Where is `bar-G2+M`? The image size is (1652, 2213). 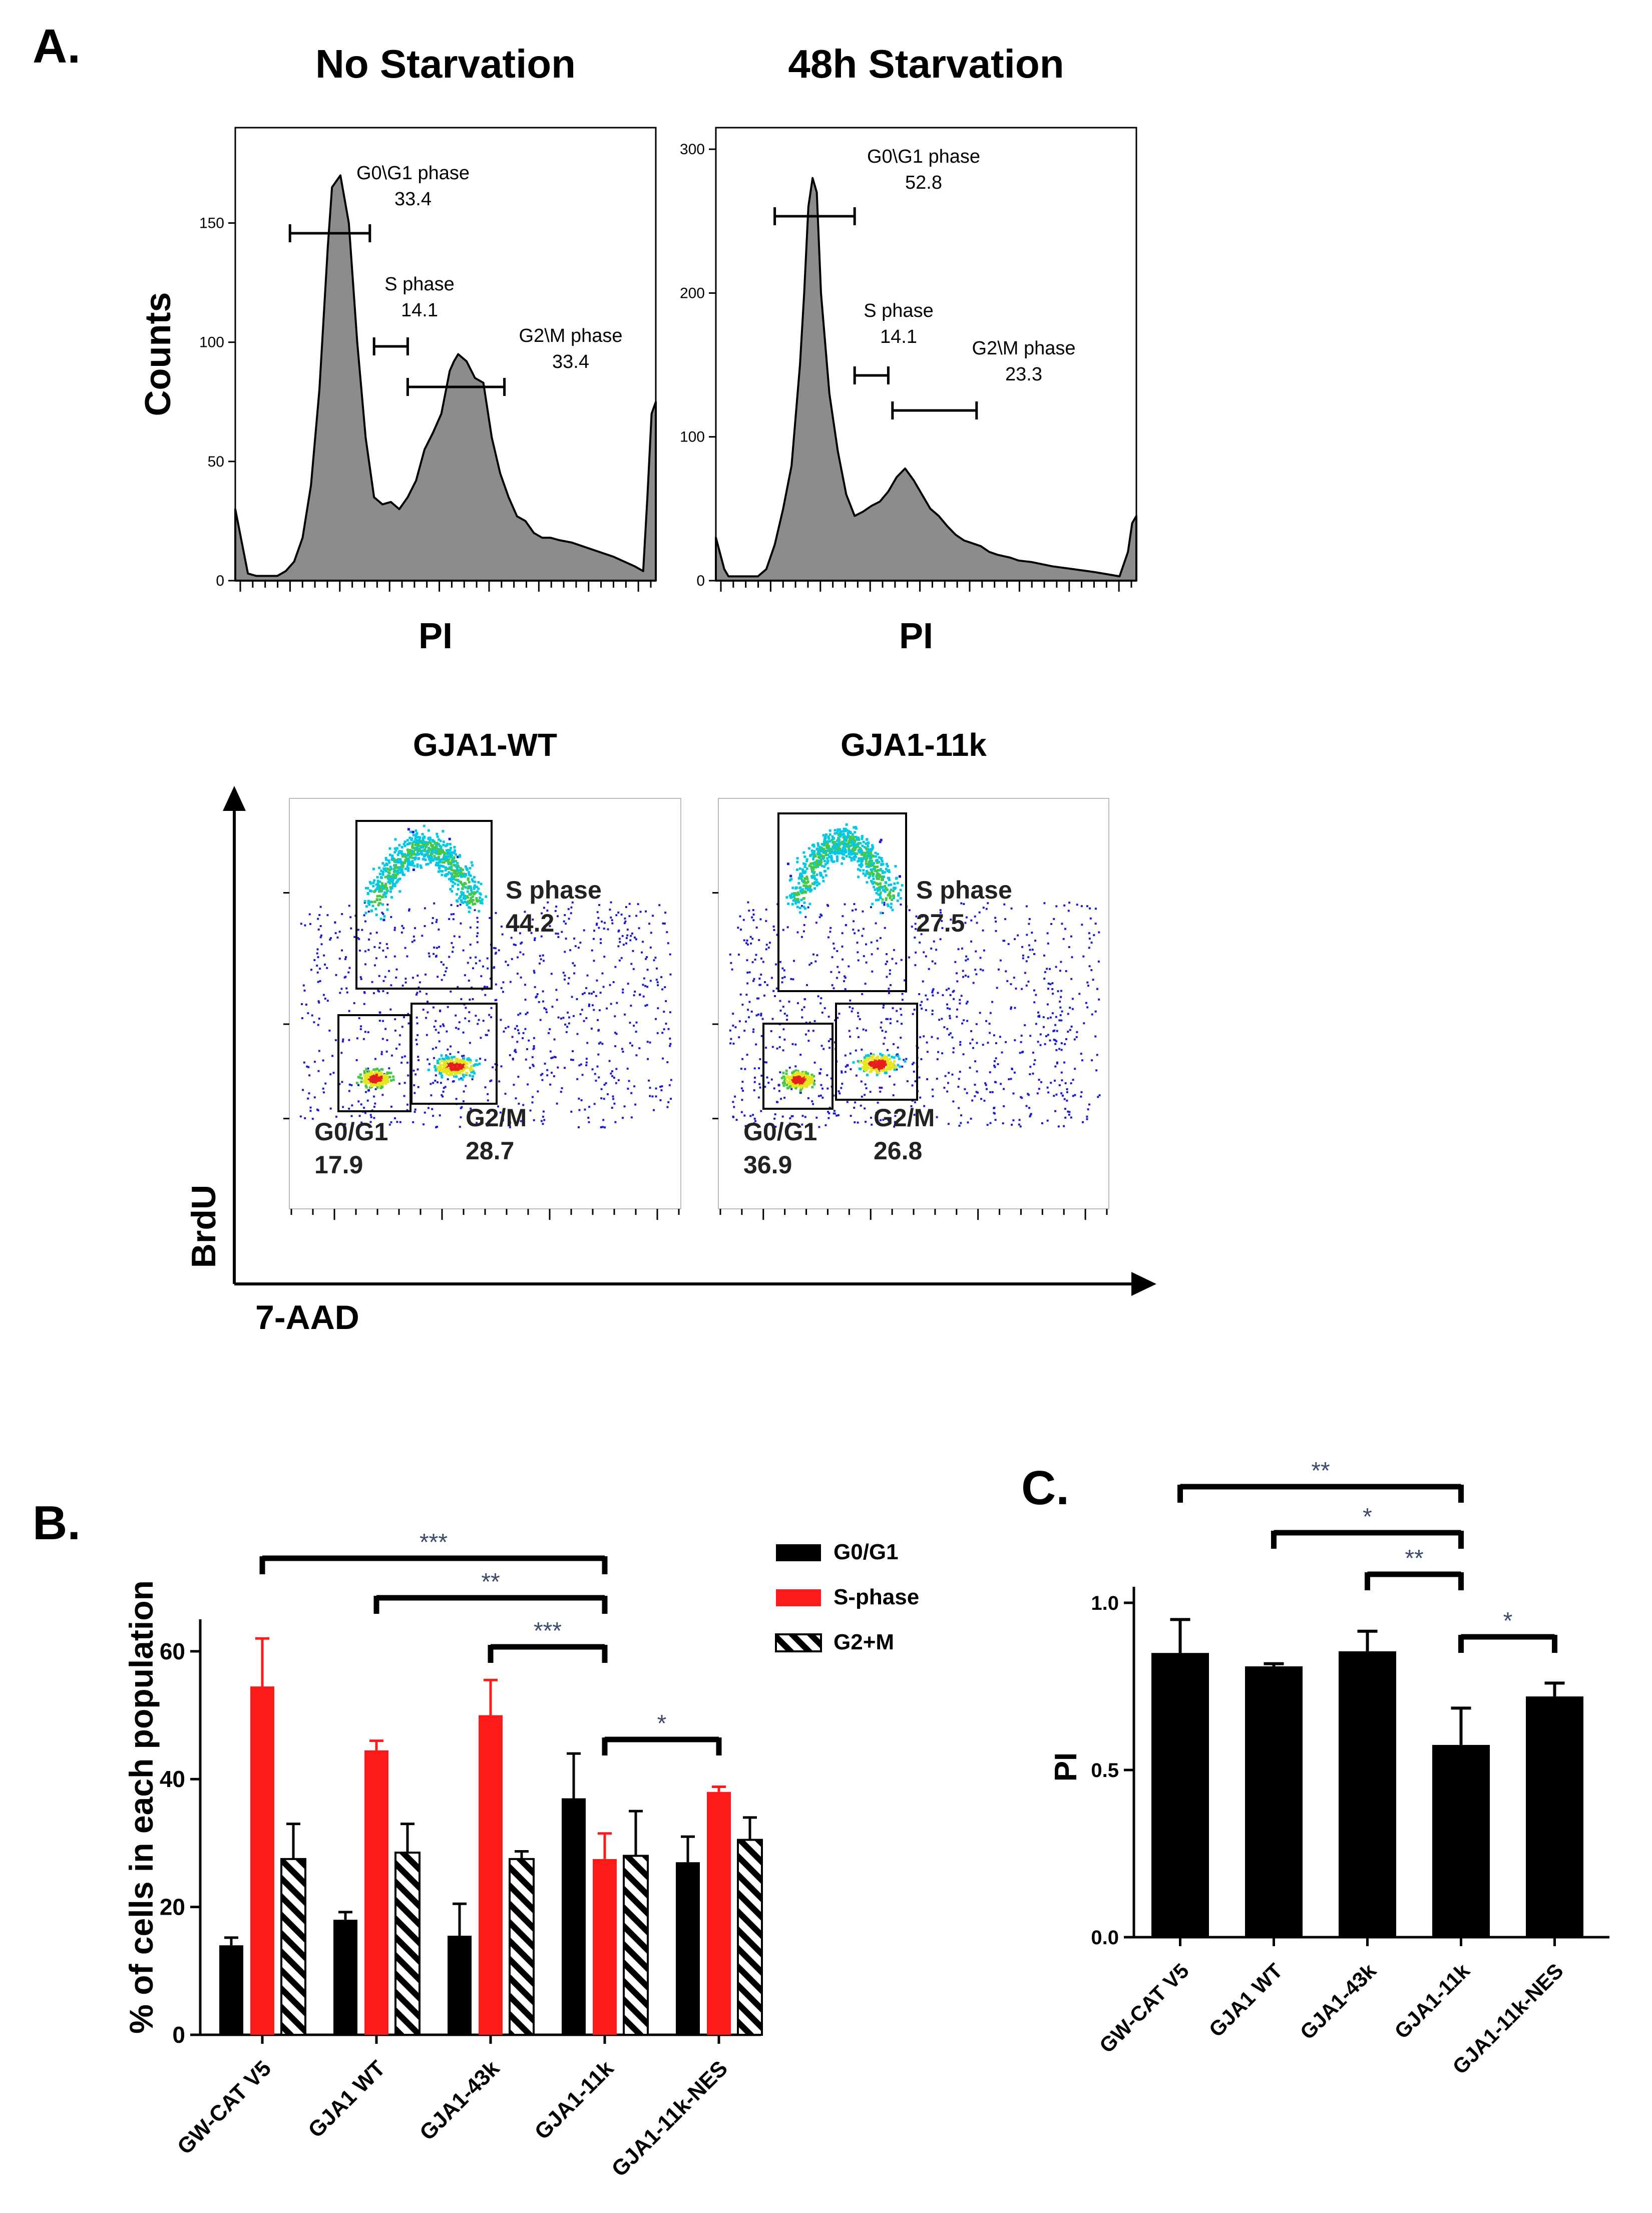 bar-G2+M is located at coordinates (636, 1946).